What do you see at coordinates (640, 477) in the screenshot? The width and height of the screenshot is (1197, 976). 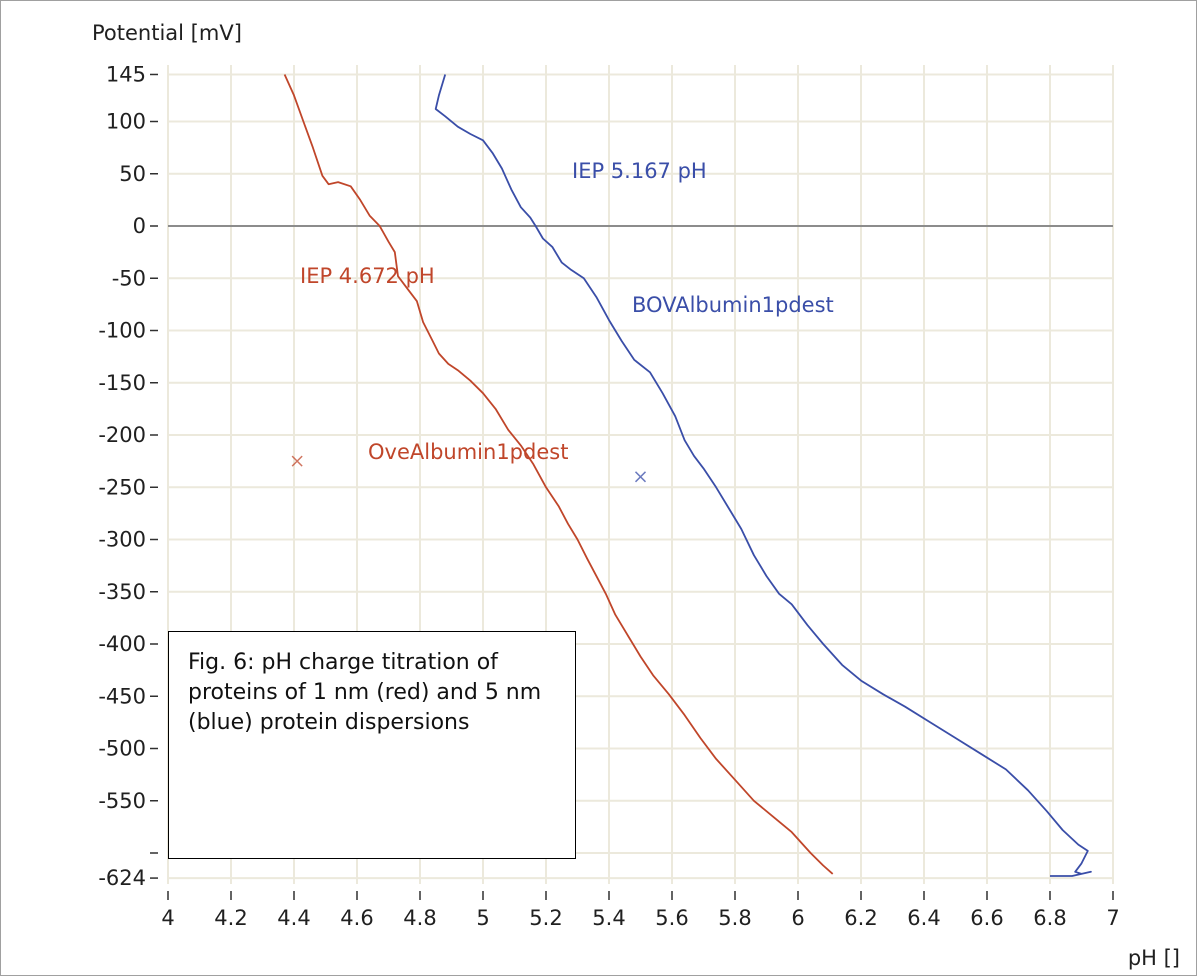 I see `series-marker-BOVAlbumin1pdest` at bounding box center [640, 477].